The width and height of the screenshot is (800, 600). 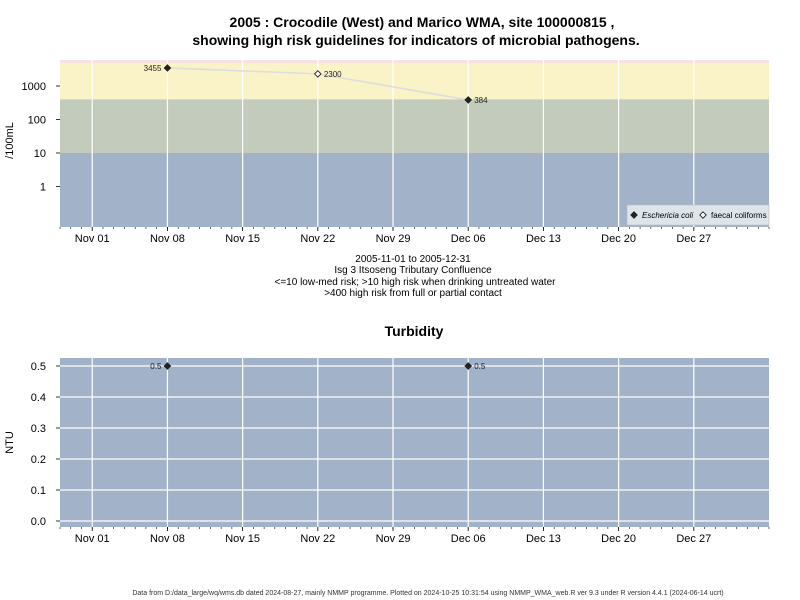 What do you see at coordinates (414, 61) in the screenshot?
I see `very-high-risk-band` at bounding box center [414, 61].